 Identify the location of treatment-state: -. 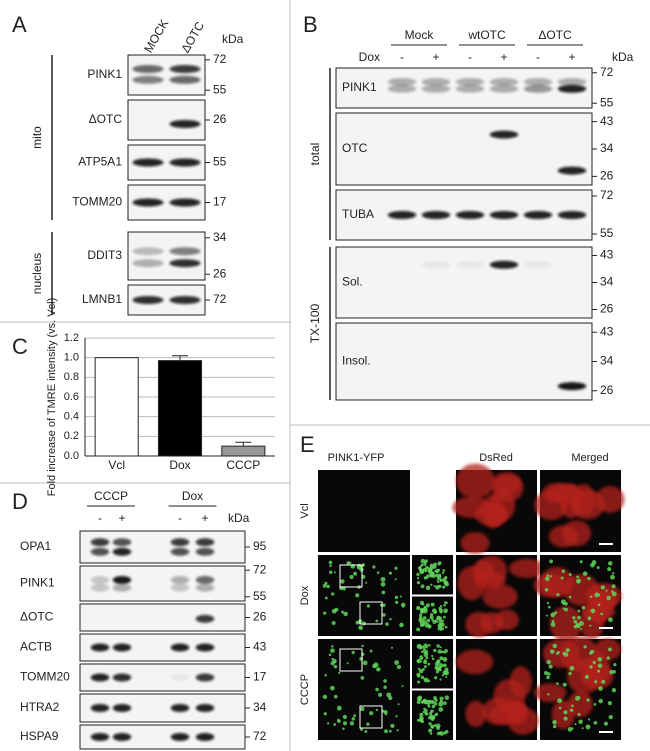
(538, 57).